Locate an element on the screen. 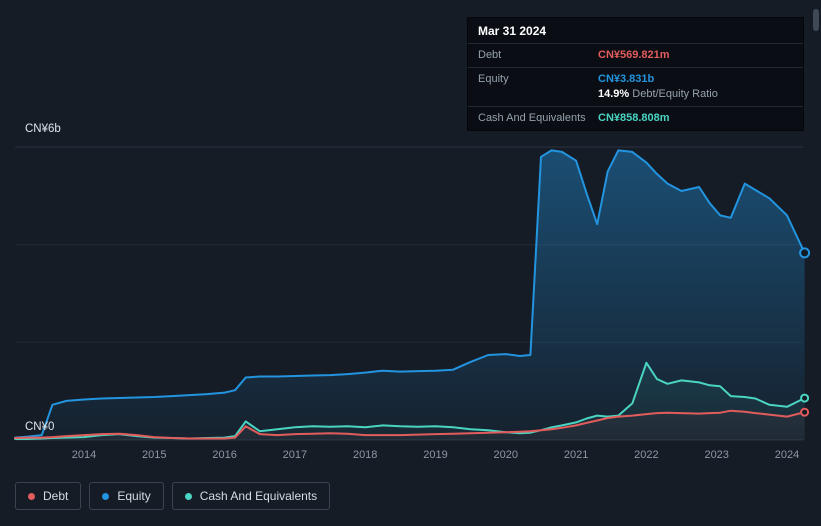 The height and width of the screenshot is (526, 821). tooltip-cash-label: Cash And Equivalents is located at coordinates (532, 118).